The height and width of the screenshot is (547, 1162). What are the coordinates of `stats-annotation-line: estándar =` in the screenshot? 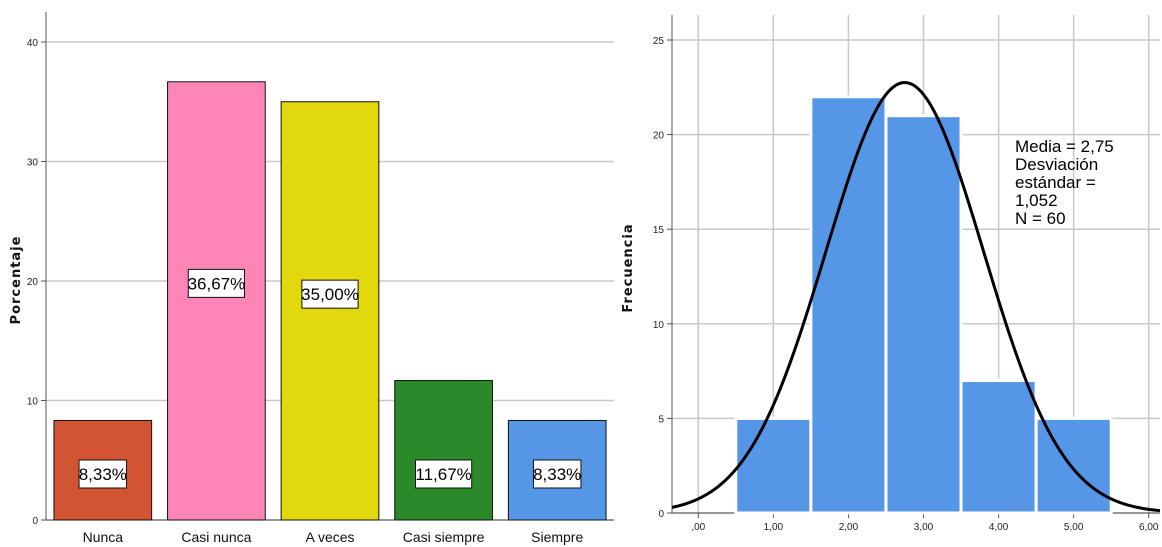 It's located at (1055, 182).